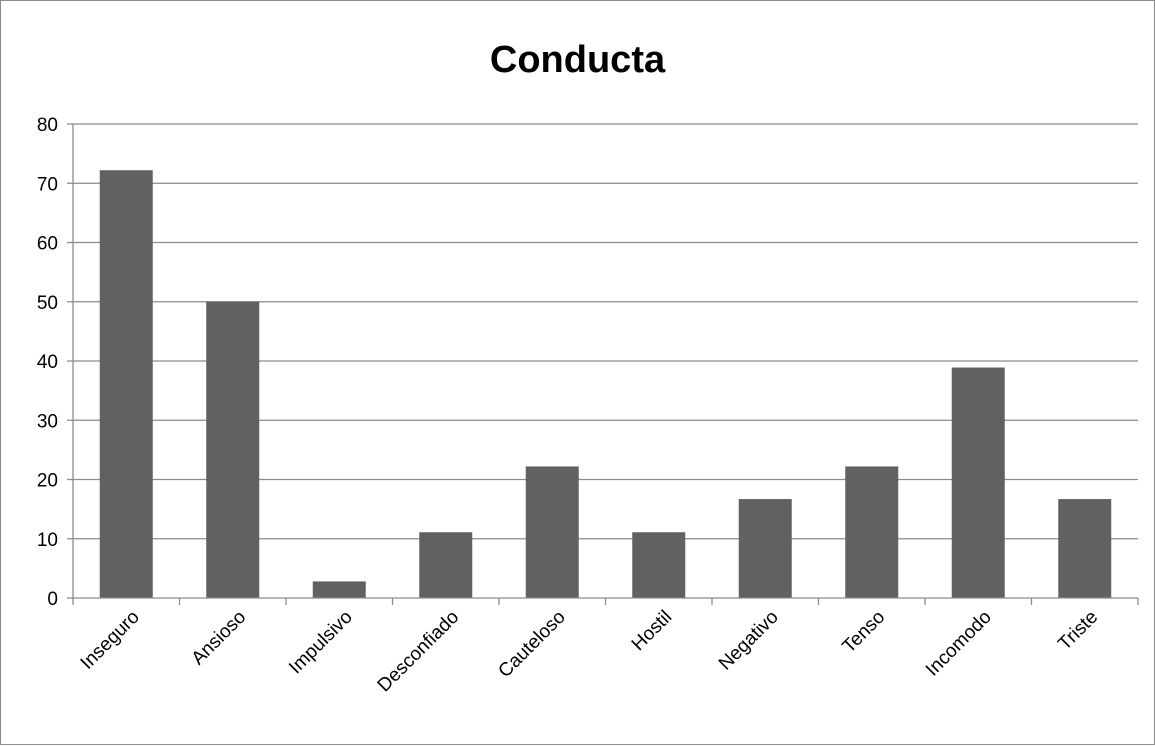 The image size is (1155, 746). I want to click on bar-impulsivo, so click(339, 589).